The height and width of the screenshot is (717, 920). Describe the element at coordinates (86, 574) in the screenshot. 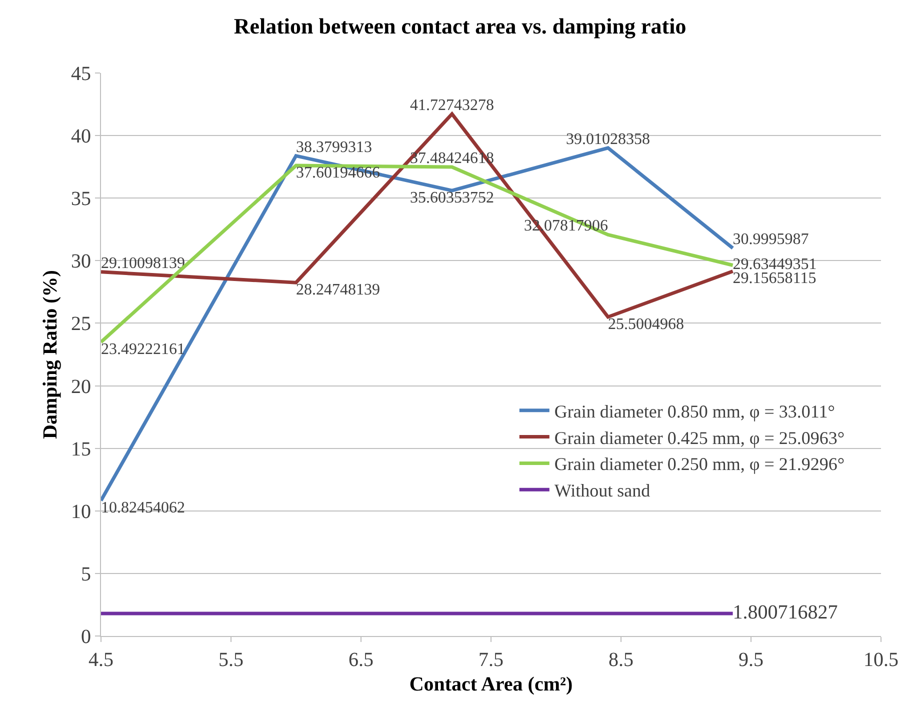

I see `y-tick-label: 5` at that location.